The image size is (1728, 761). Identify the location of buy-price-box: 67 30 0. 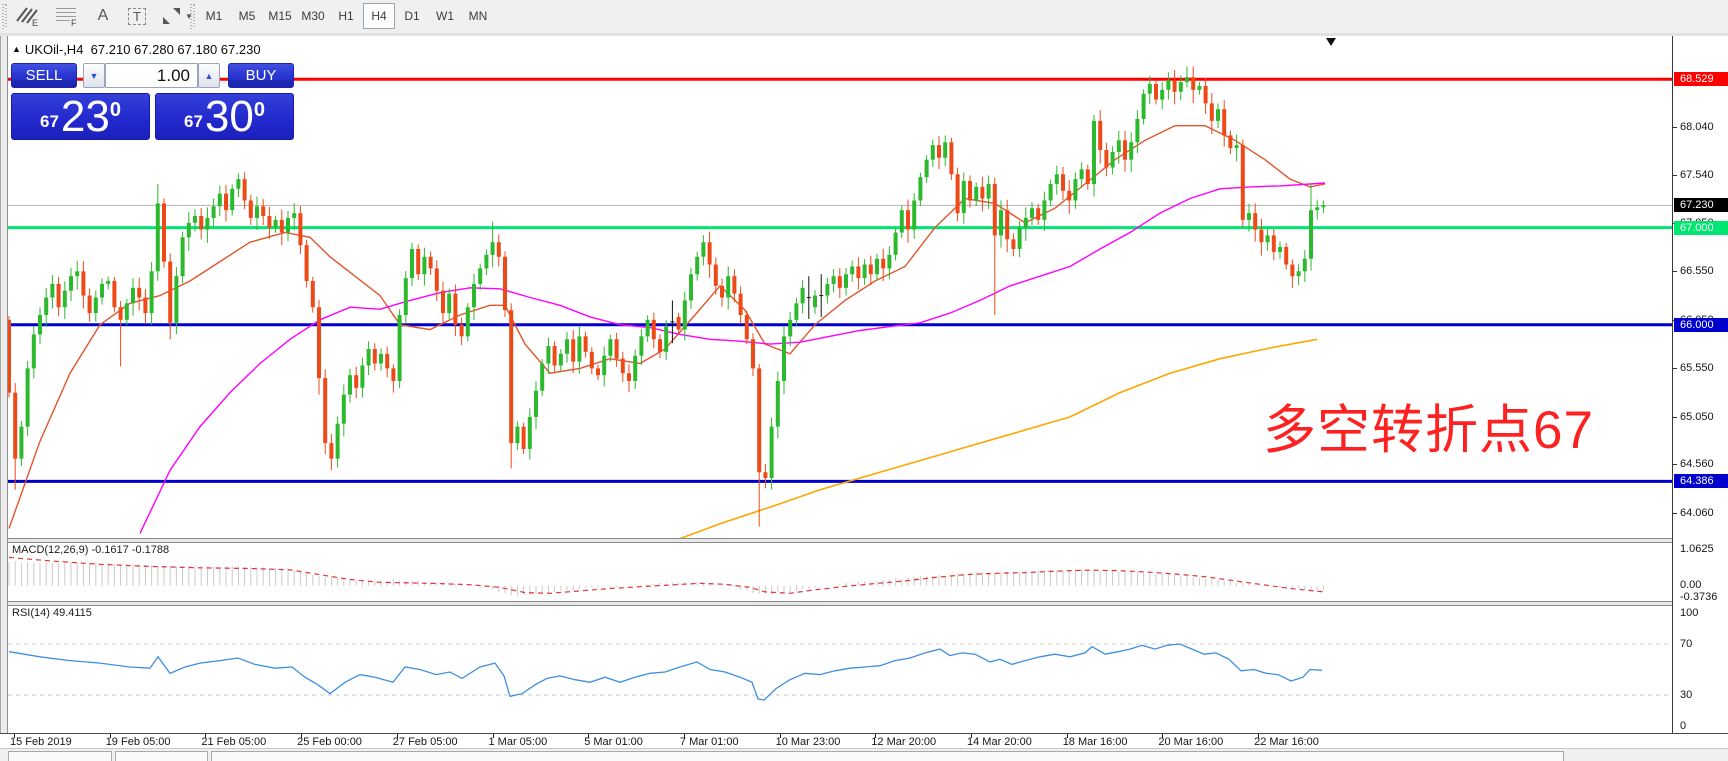
(224, 116).